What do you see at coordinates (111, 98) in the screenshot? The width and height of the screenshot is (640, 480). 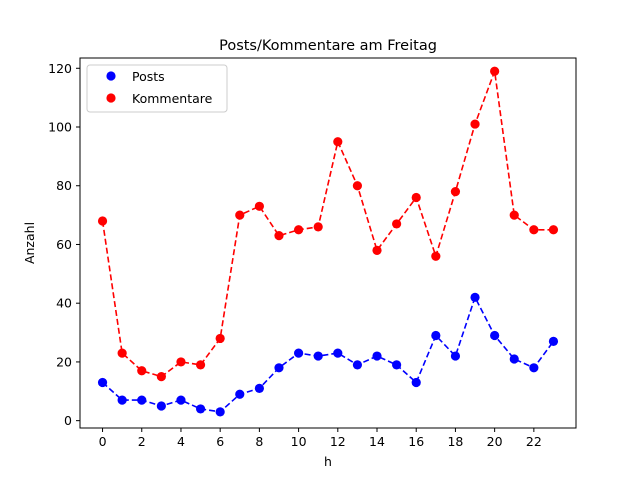 I see `legend-kommentare-marker` at bounding box center [111, 98].